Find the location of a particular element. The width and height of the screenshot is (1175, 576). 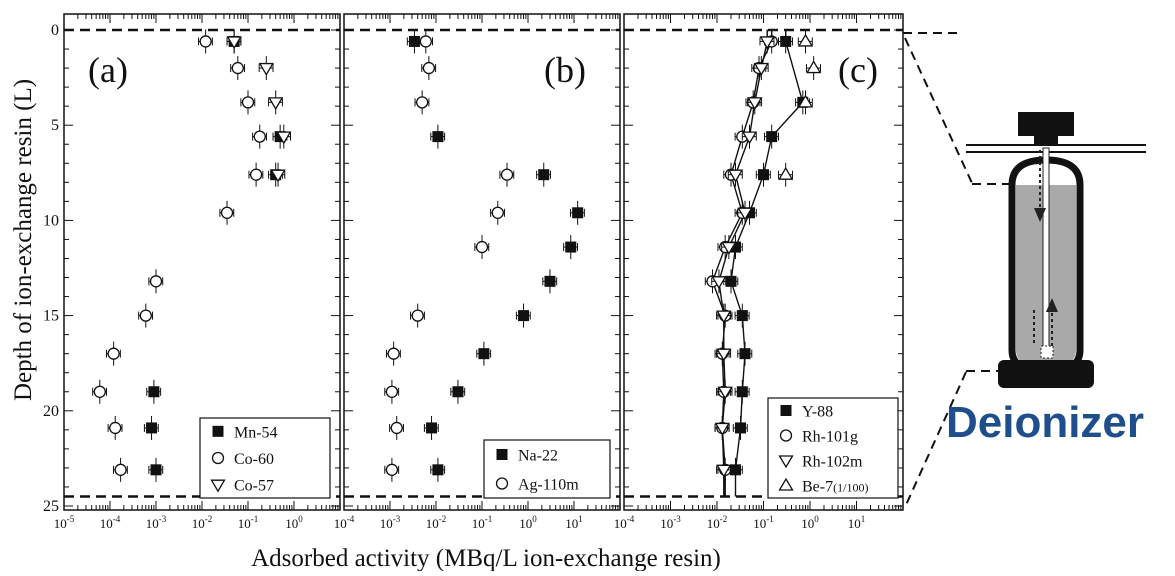

center-tube is located at coordinates (1046, 252).